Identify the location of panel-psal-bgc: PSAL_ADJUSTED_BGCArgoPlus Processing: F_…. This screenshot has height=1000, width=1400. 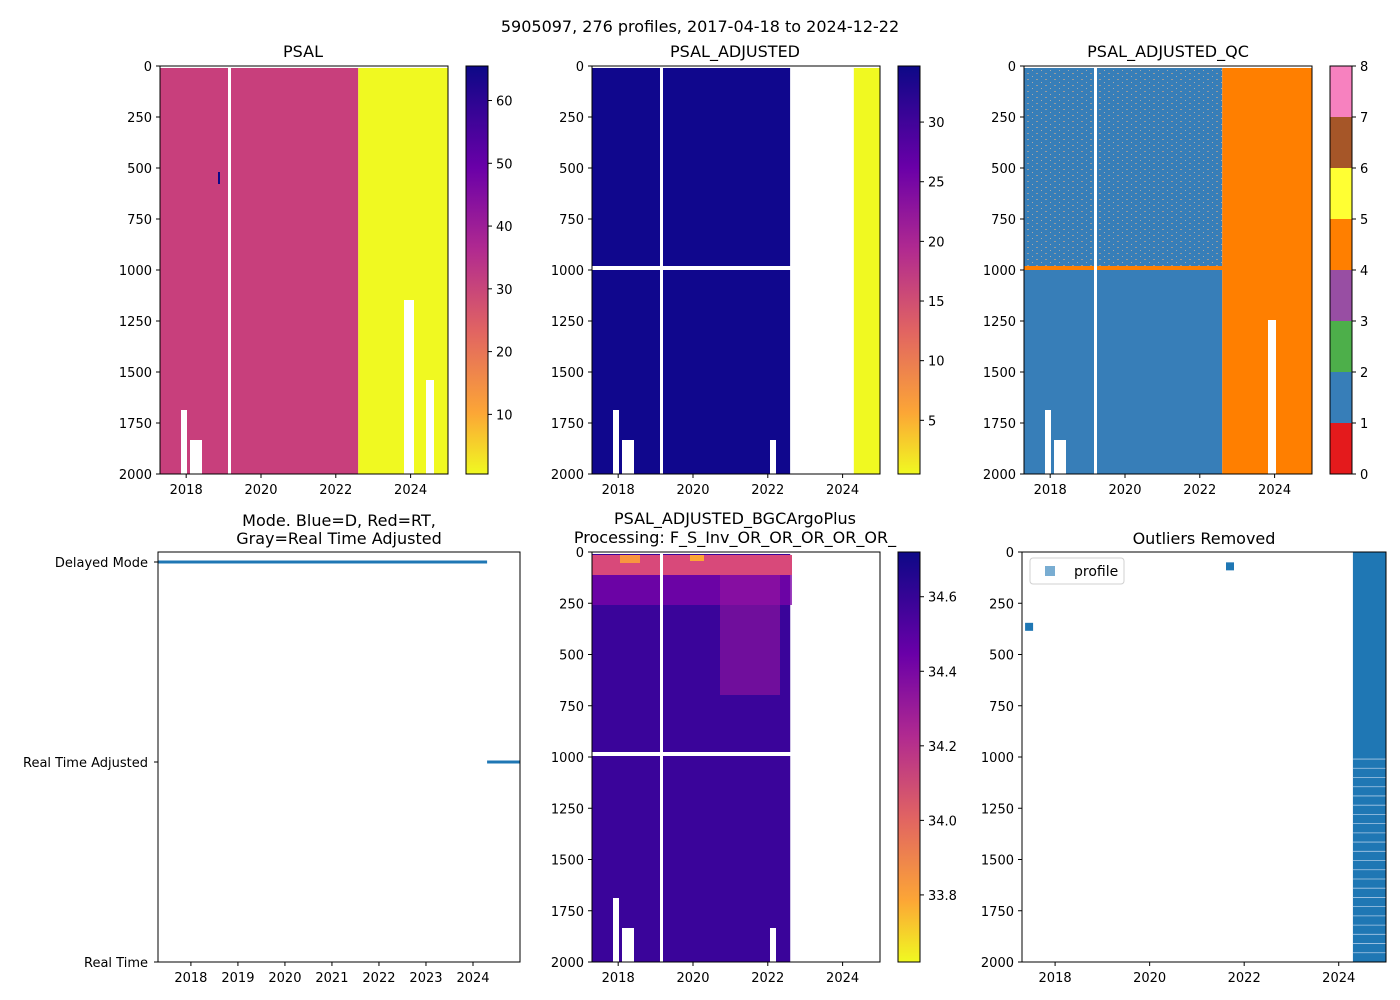
(754, 747).